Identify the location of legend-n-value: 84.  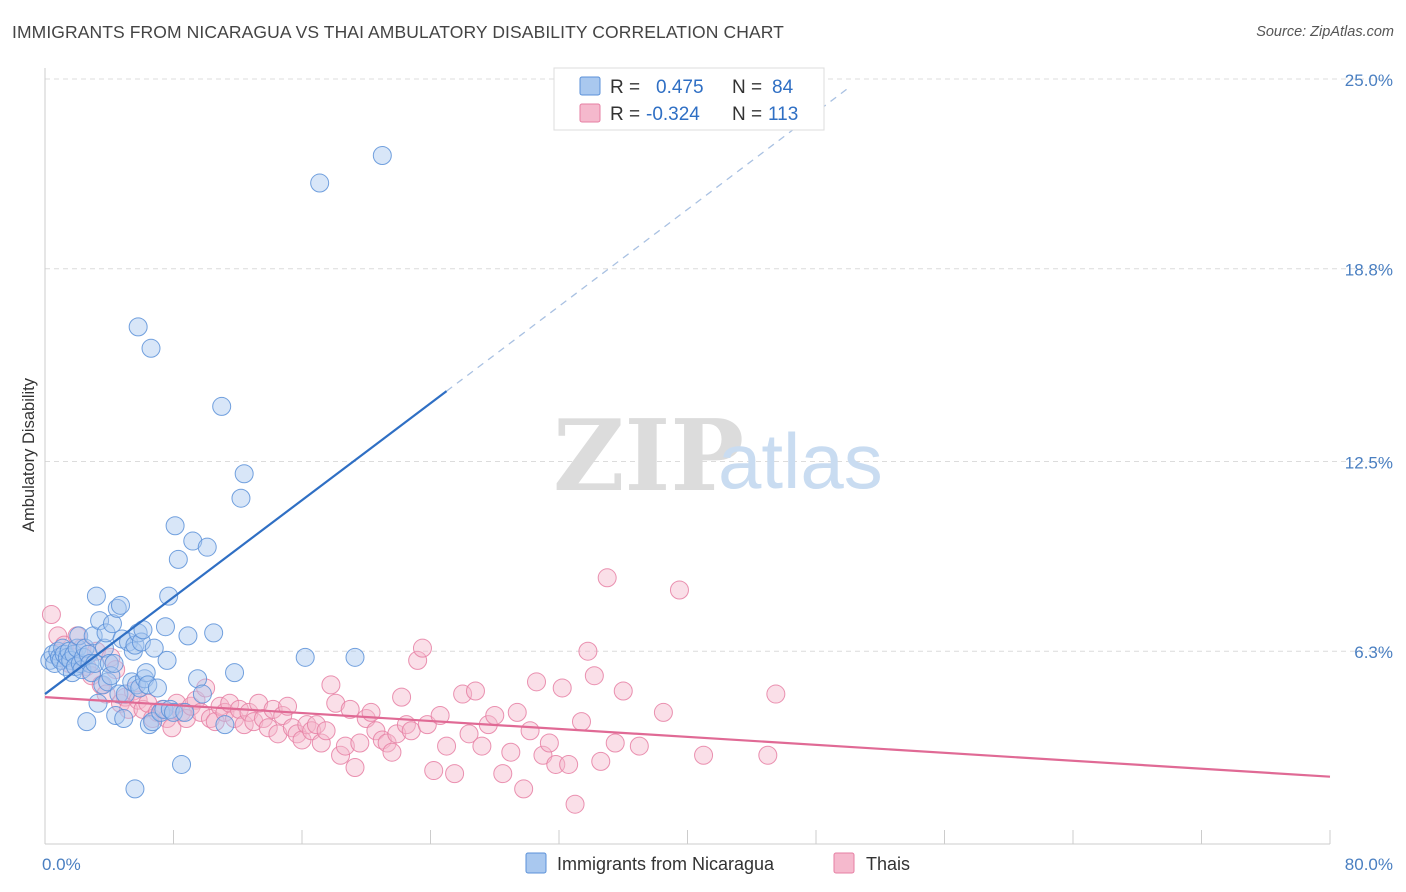
(783, 87).